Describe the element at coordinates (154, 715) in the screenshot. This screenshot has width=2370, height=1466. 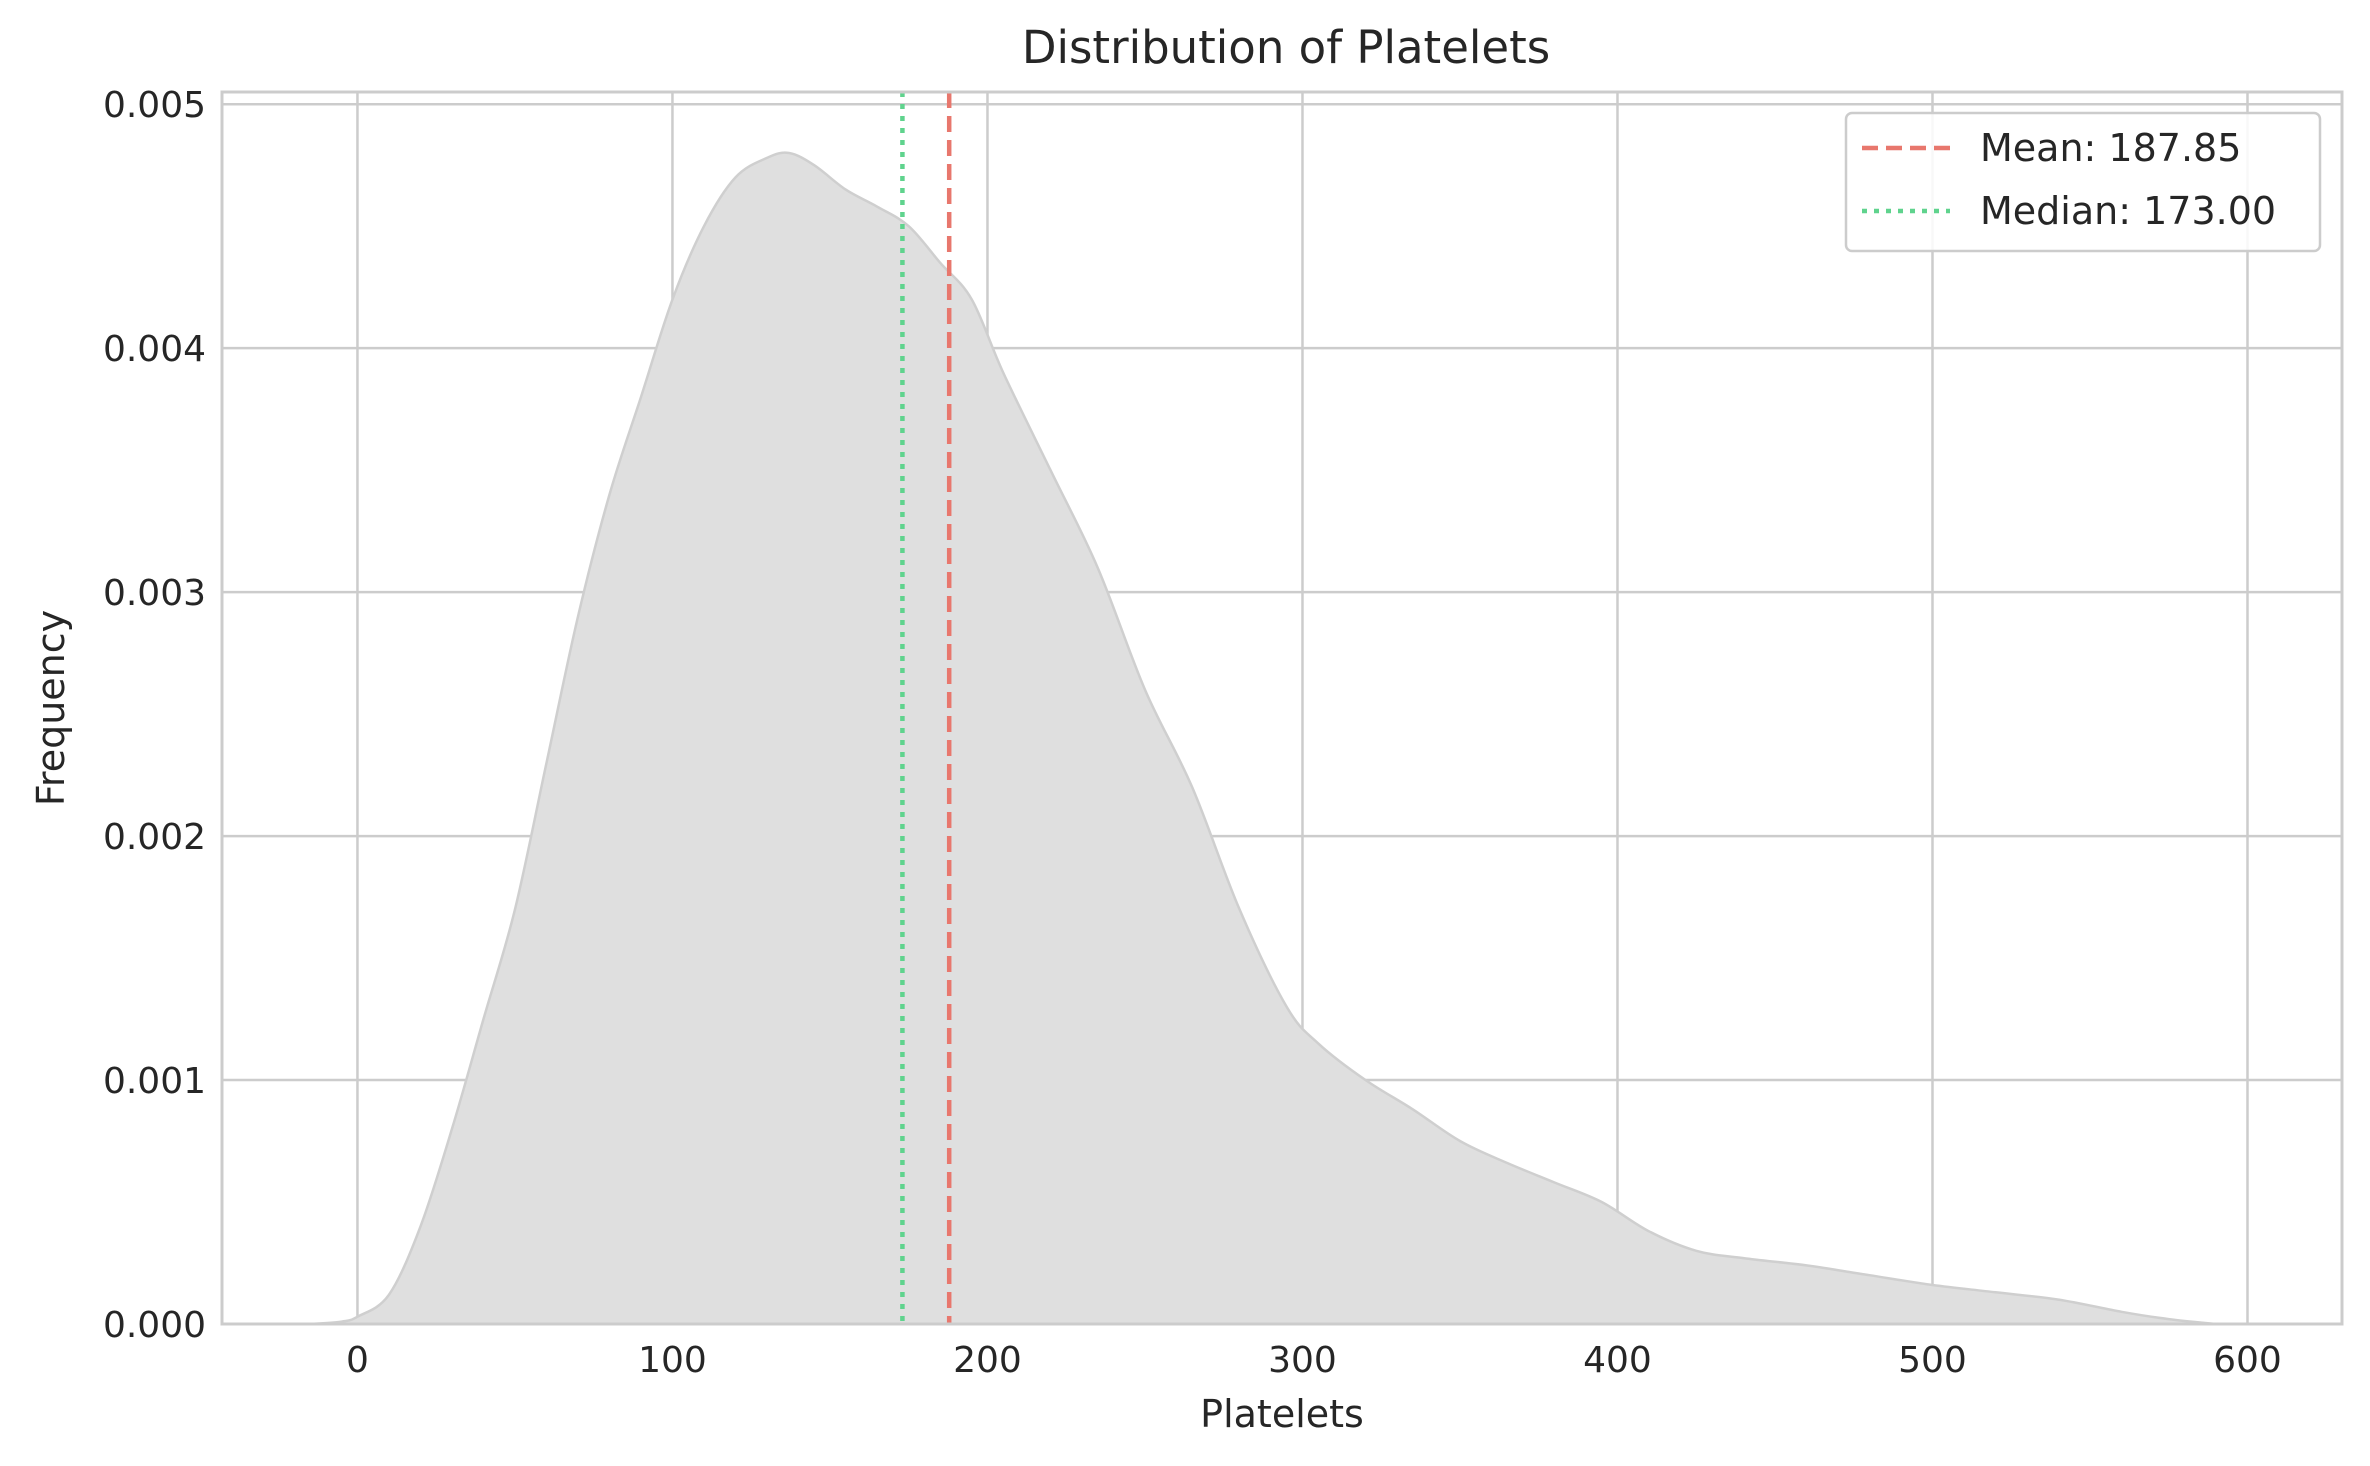
I see `y-tick-labels: 0.000 0.001 0.002 0.003 0.004 0.005` at that location.